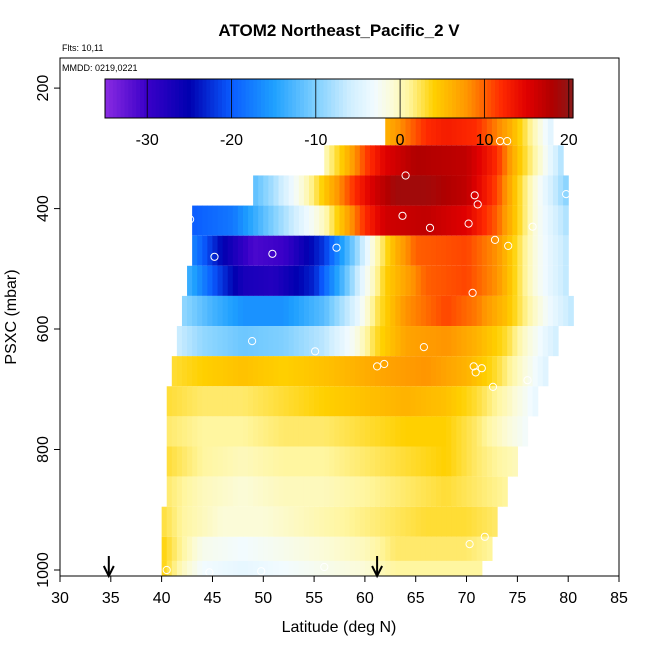 The image size is (650, 650). I want to click on x-tick-label: 55, so click(314, 598).